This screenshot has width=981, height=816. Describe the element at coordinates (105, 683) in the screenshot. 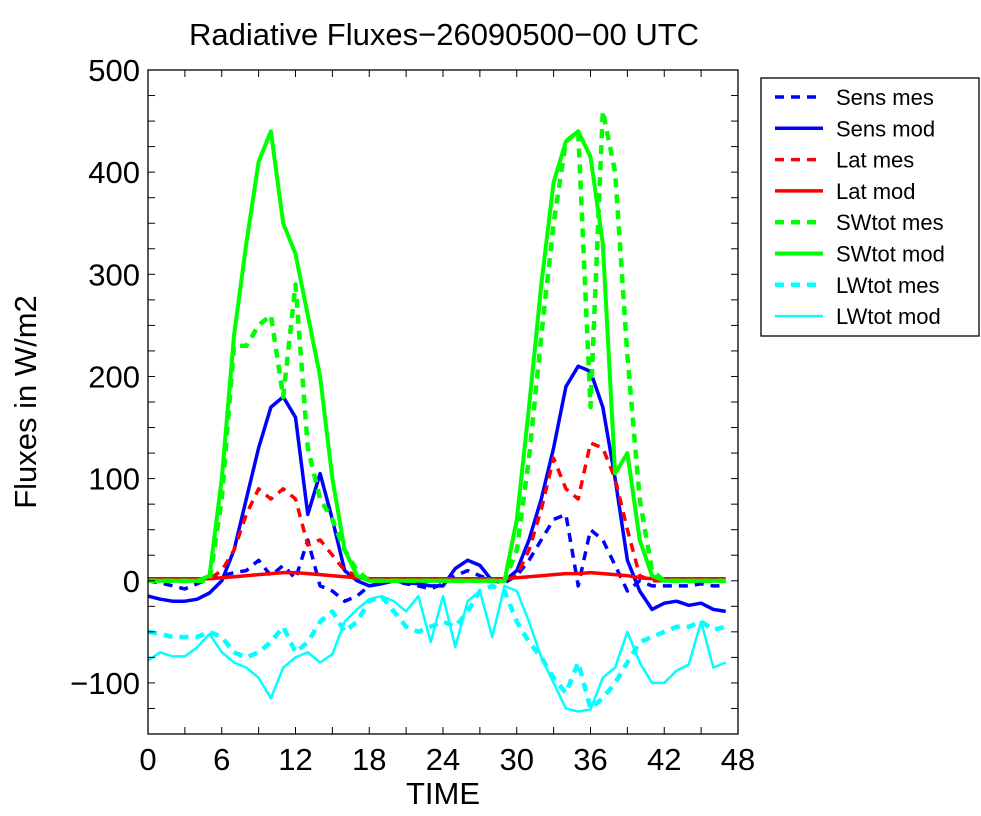

I see `y-tick-label: −100` at that location.